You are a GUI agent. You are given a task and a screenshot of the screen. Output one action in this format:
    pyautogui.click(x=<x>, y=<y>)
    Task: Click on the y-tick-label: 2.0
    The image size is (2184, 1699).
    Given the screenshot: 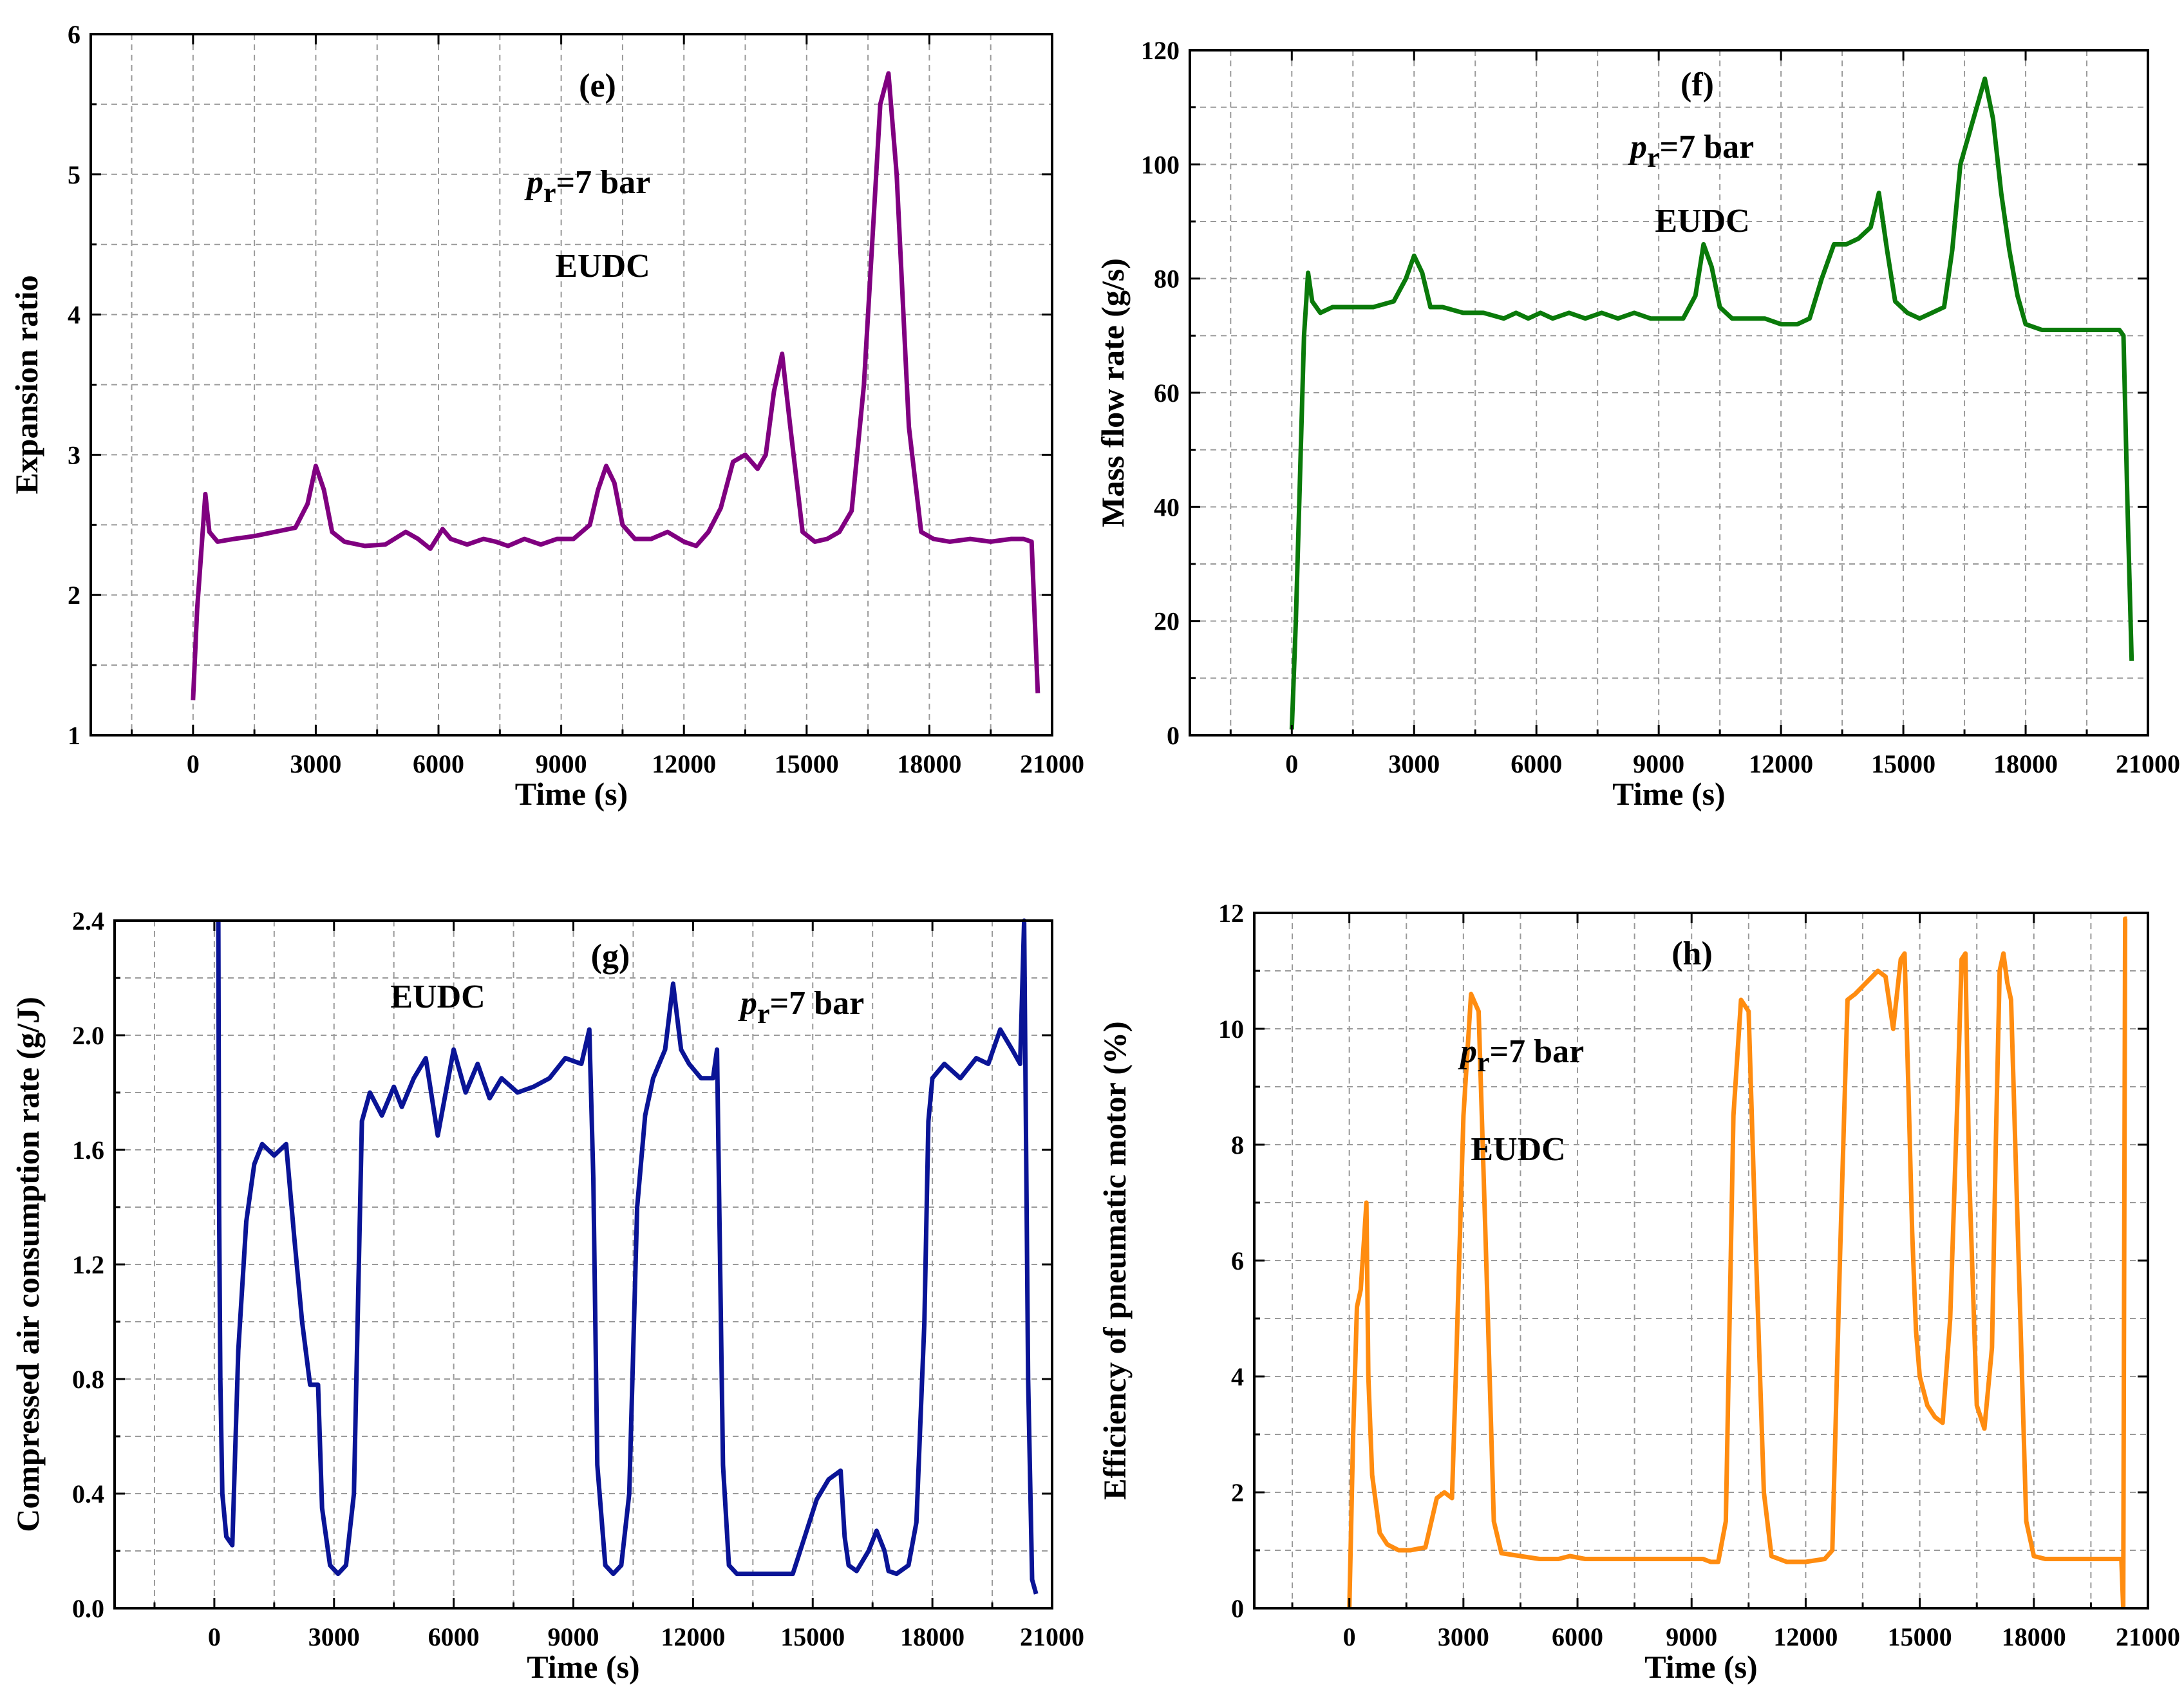 What is the action you would take?
    pyautogui.click(x=88, y=1035)
    